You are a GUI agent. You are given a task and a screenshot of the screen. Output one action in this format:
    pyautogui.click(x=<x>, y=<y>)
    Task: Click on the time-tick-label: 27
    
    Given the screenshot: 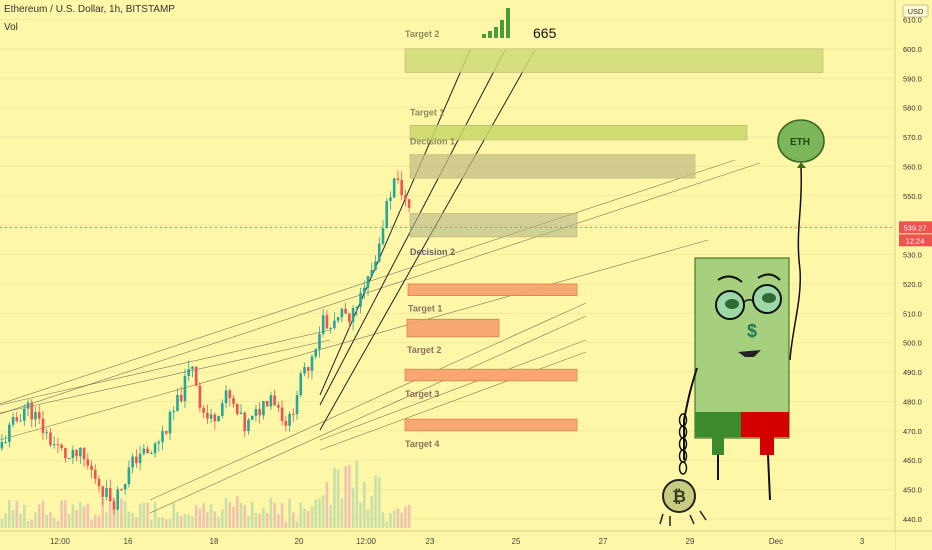 What is the action you would take?
    pyautogui.click(x=603, y=541)
    